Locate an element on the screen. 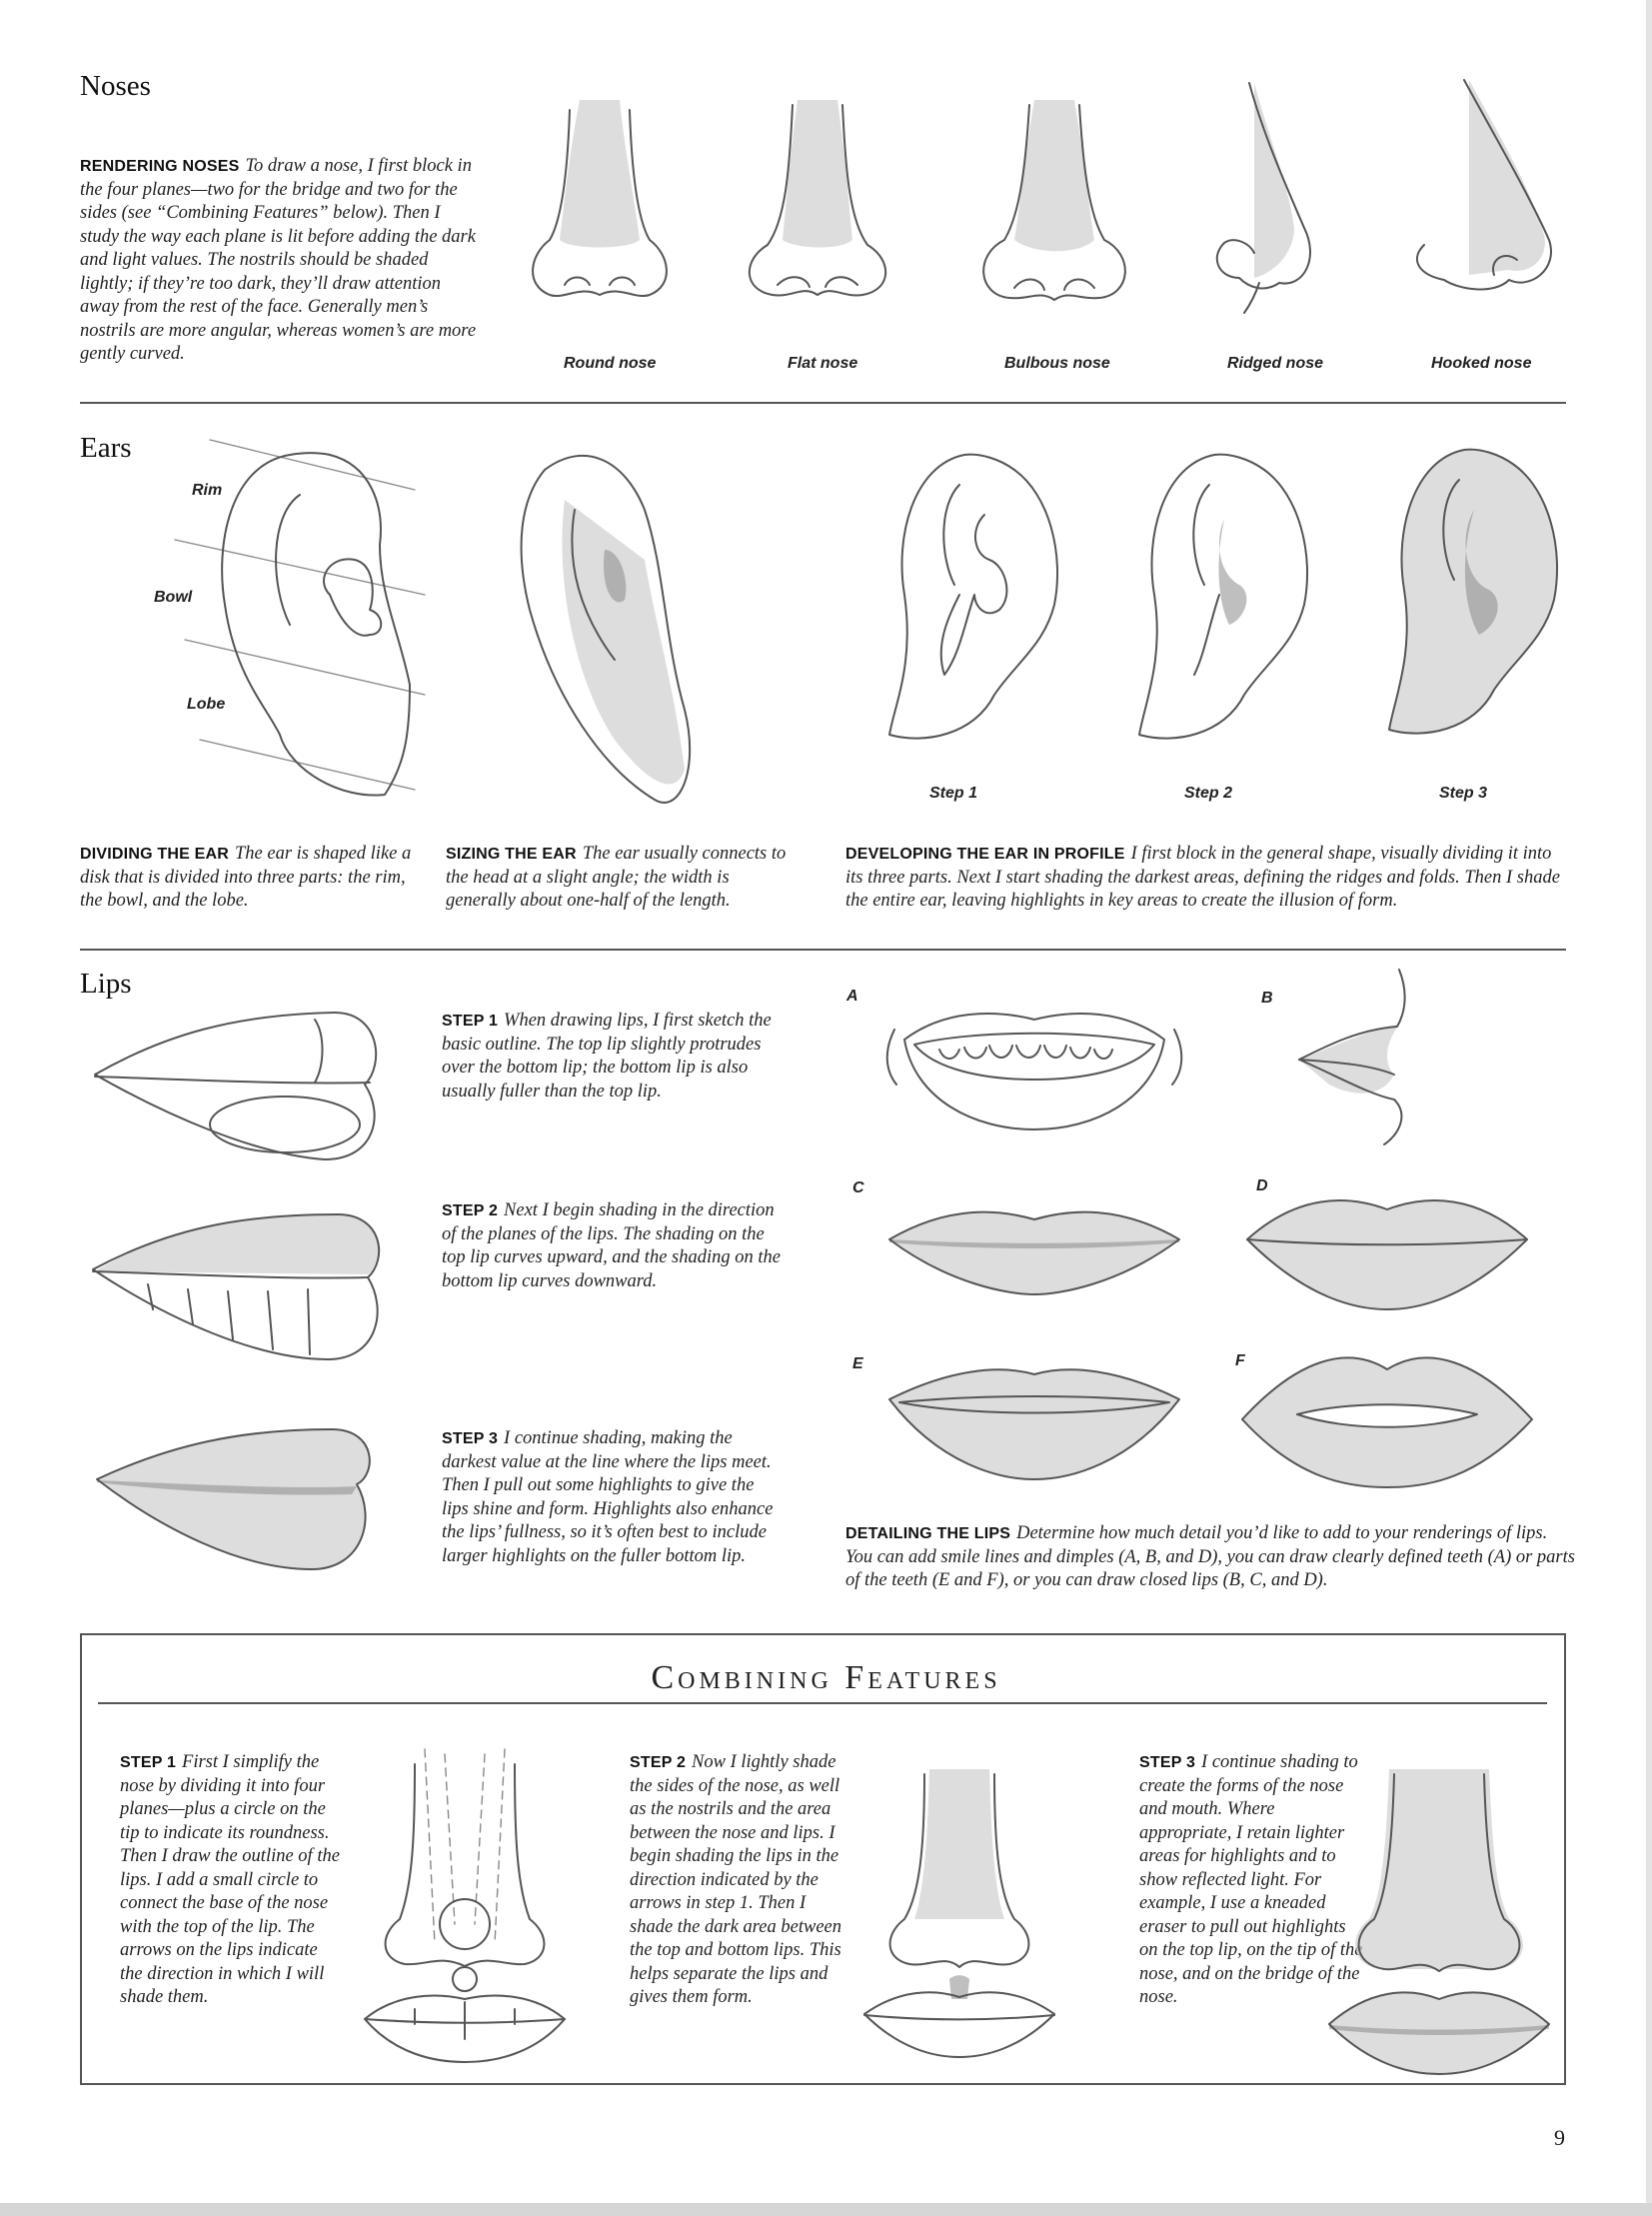 This screenshot has height=2216, width=1652. ear-bowl-label: Bowl is located at coordinates (173, 597).